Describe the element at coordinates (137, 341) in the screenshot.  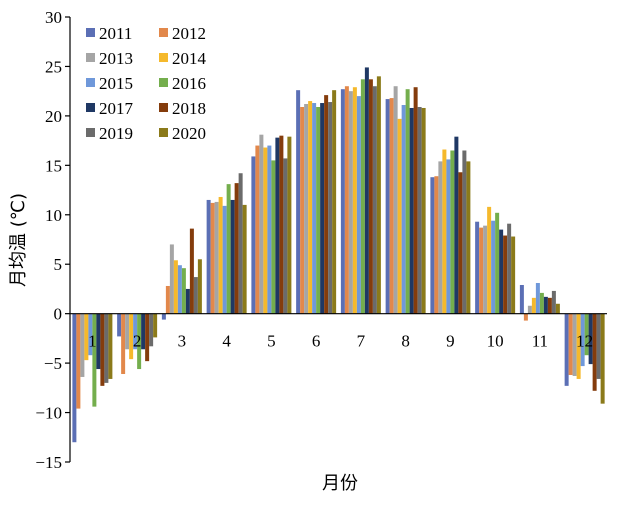
I see `x-category-label-2: 2` at that location.